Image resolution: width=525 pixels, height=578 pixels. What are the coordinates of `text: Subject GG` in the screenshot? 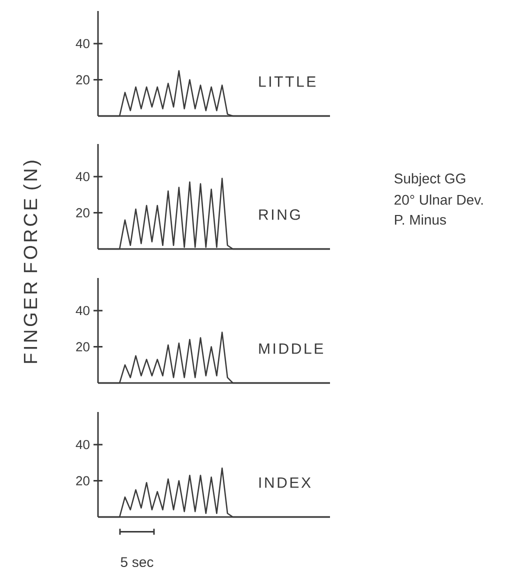 It's located at (430, 179).